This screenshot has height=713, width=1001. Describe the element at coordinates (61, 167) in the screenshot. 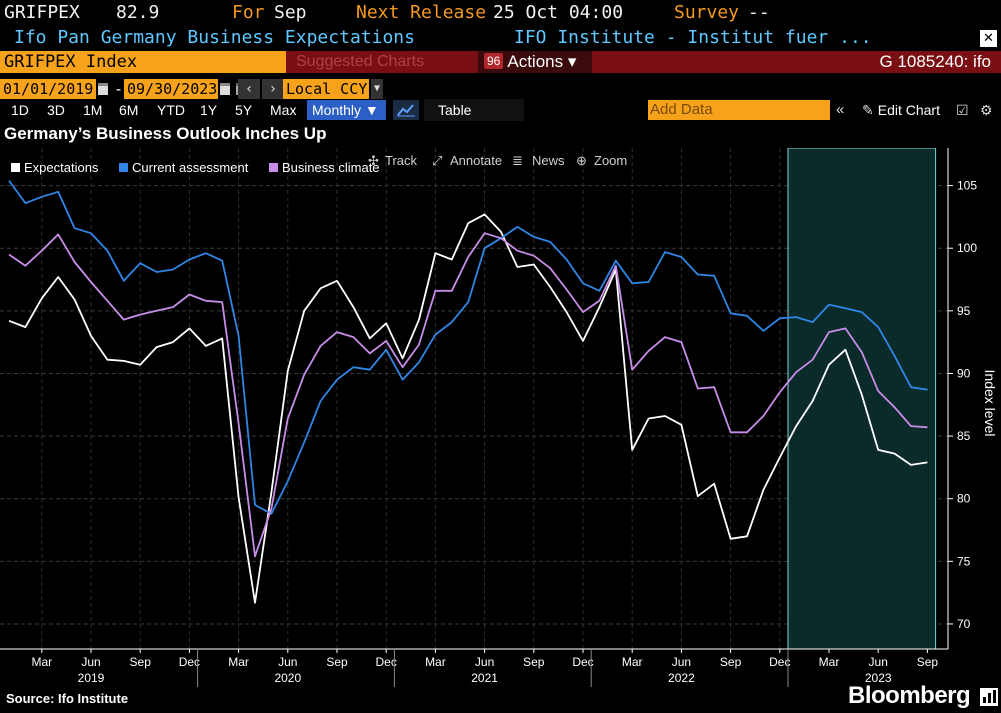

I see `legend-item-expectations: Expectations` at that location.